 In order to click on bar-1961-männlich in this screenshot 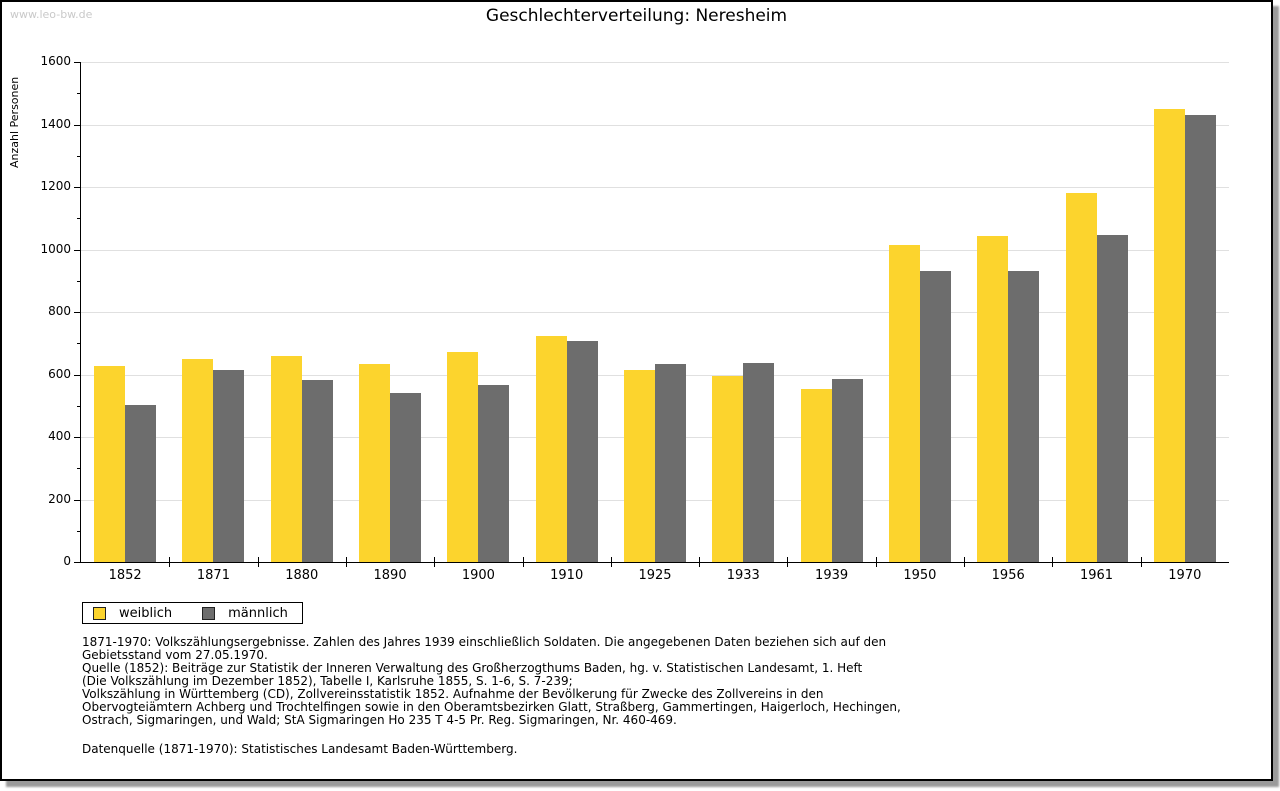, I will do `click(1112, 398)`.